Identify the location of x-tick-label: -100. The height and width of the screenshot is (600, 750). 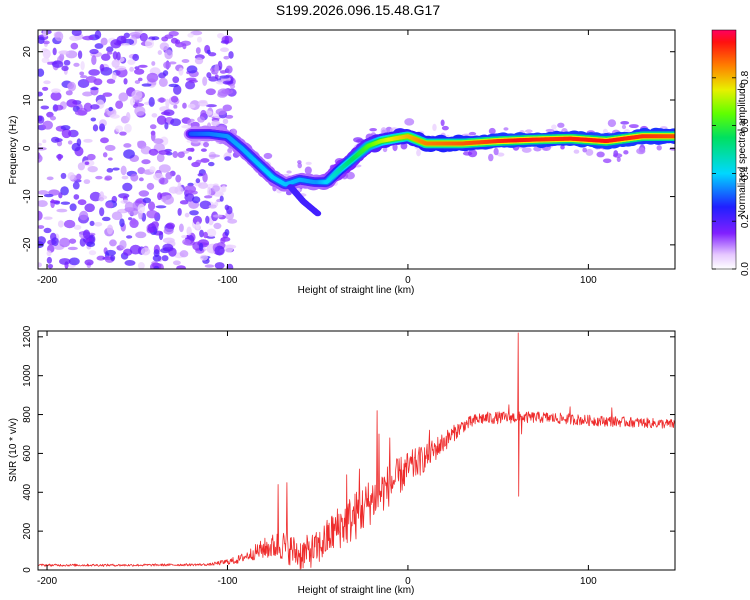
(227, 581).